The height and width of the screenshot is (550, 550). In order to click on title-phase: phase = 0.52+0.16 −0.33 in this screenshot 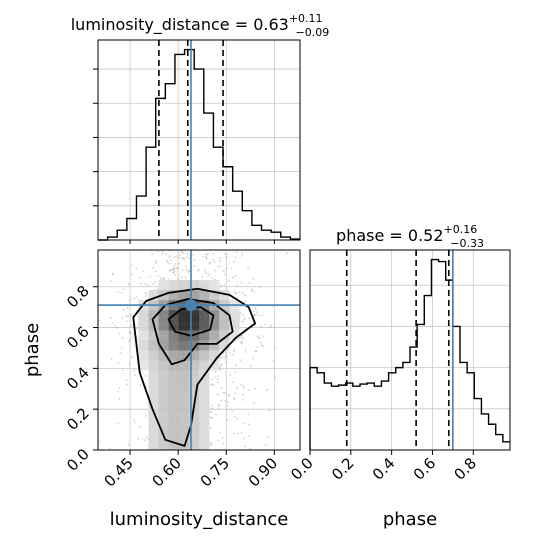, I will do `click(410, 236)`.